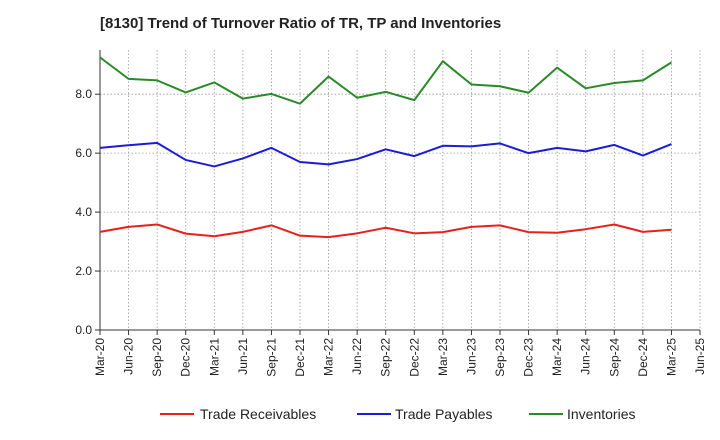 Image resolution: width=720 pixels, height=440 pixels. Describe the element at coordinates (329, 357) in the screenshot. I see `x-tick-label: Mar-22` at that location.